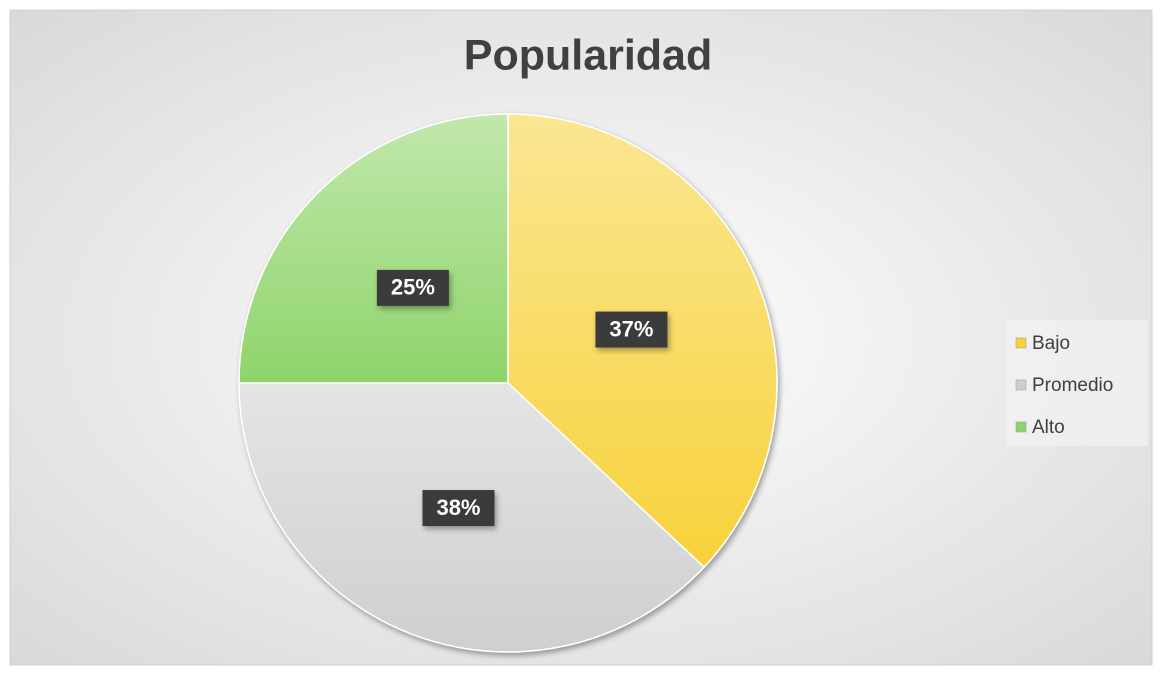  I want to click on data-label: 37%, so click(631, 328).